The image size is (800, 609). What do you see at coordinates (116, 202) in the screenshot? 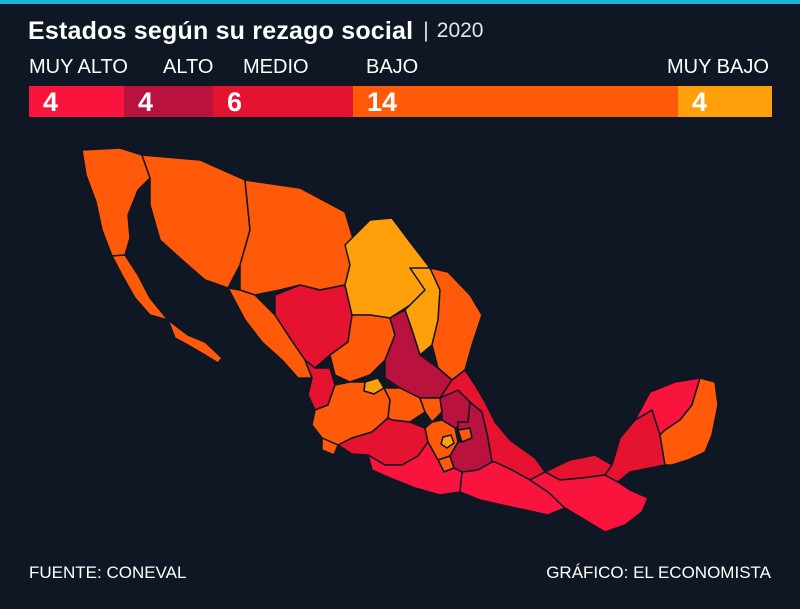
I see `state-baja-california` at bounding box center [116, 202].